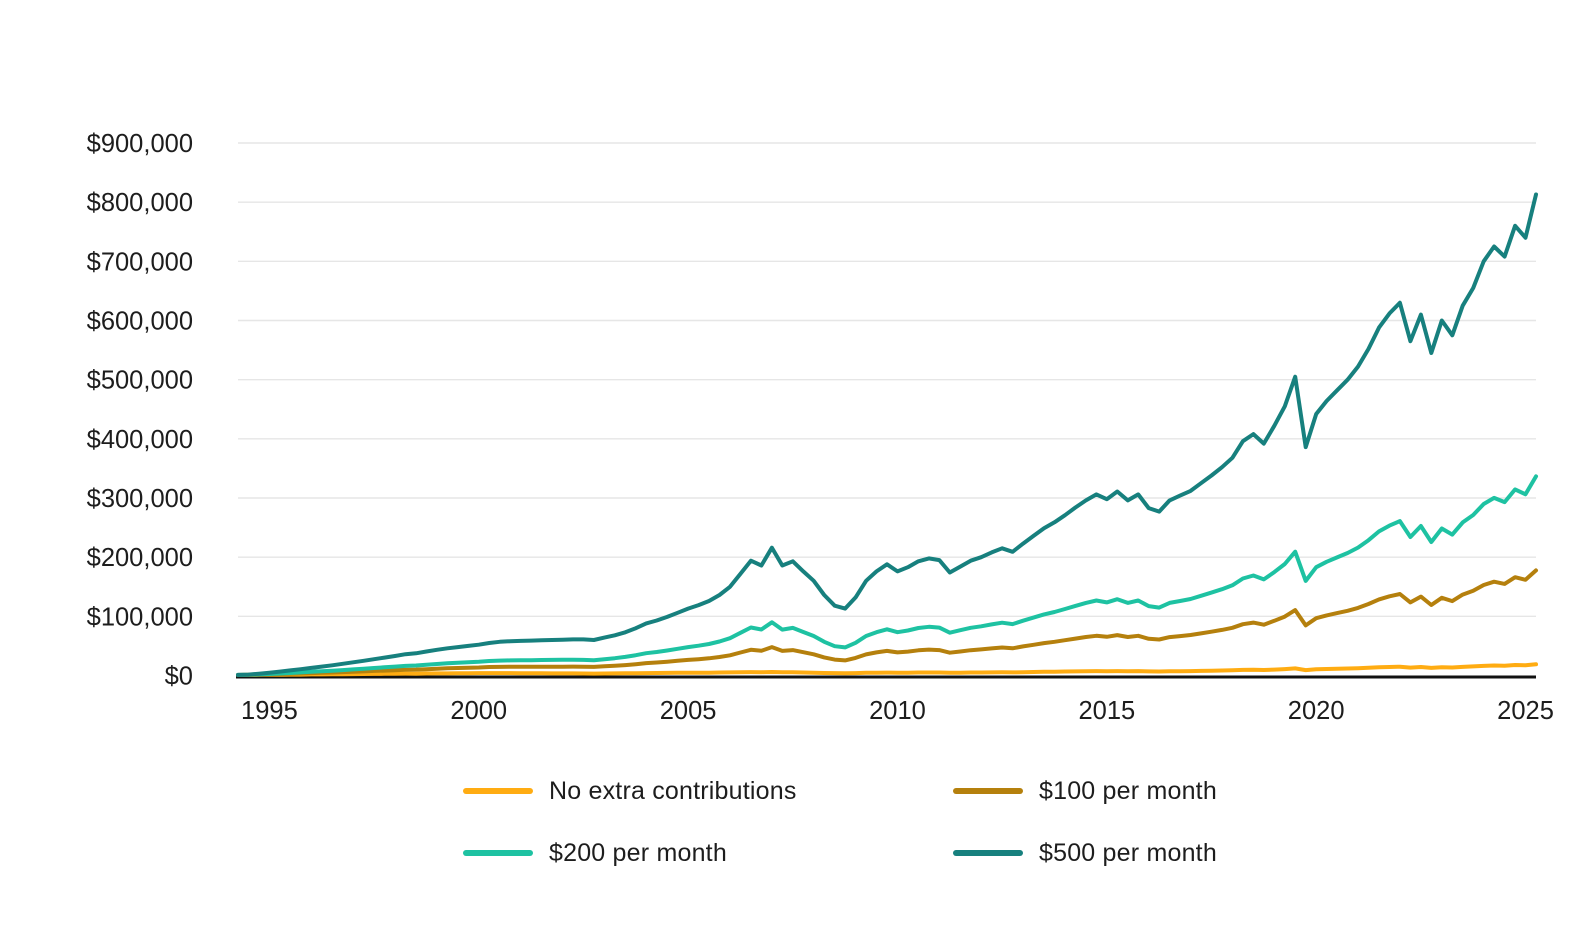 This screenshot has height=935, width=1591. Describe the element at coordinates (140, 440) in the screenshot. I see `y-tick-label: $400,000` at that location.